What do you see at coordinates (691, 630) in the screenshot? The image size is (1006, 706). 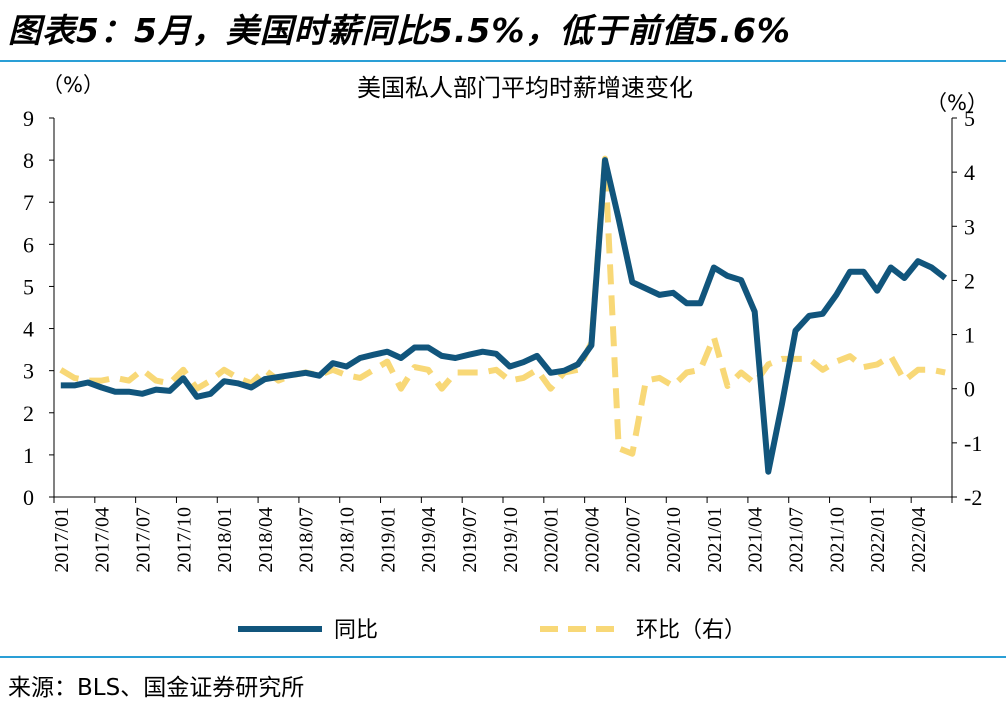 I see `legend-label-mom: 环比（右）` at bounding box center [691, 630].